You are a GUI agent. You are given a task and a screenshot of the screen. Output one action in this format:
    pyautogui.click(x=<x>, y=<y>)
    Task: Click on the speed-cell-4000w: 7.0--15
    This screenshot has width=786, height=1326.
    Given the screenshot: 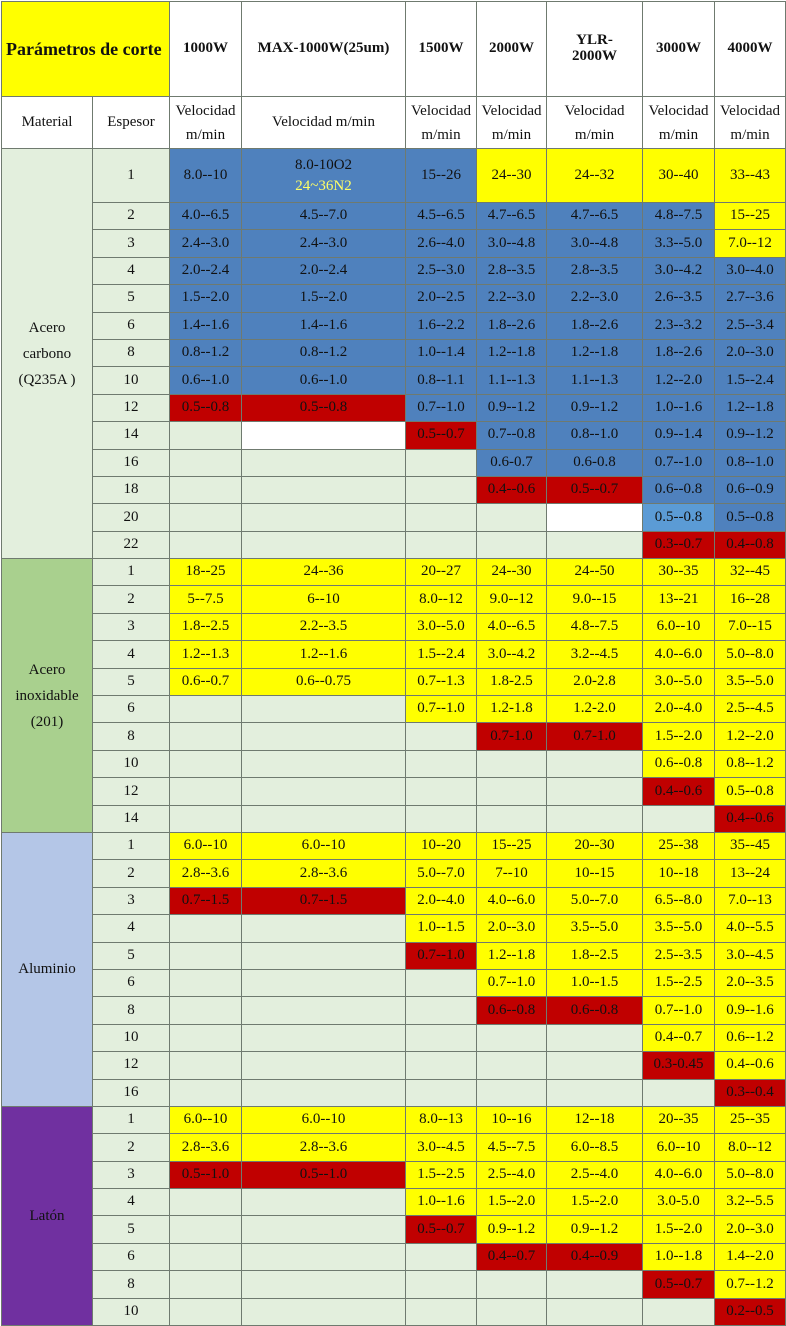 What is the action you would take?
    pyautogui.click(x=750, y=627)
    